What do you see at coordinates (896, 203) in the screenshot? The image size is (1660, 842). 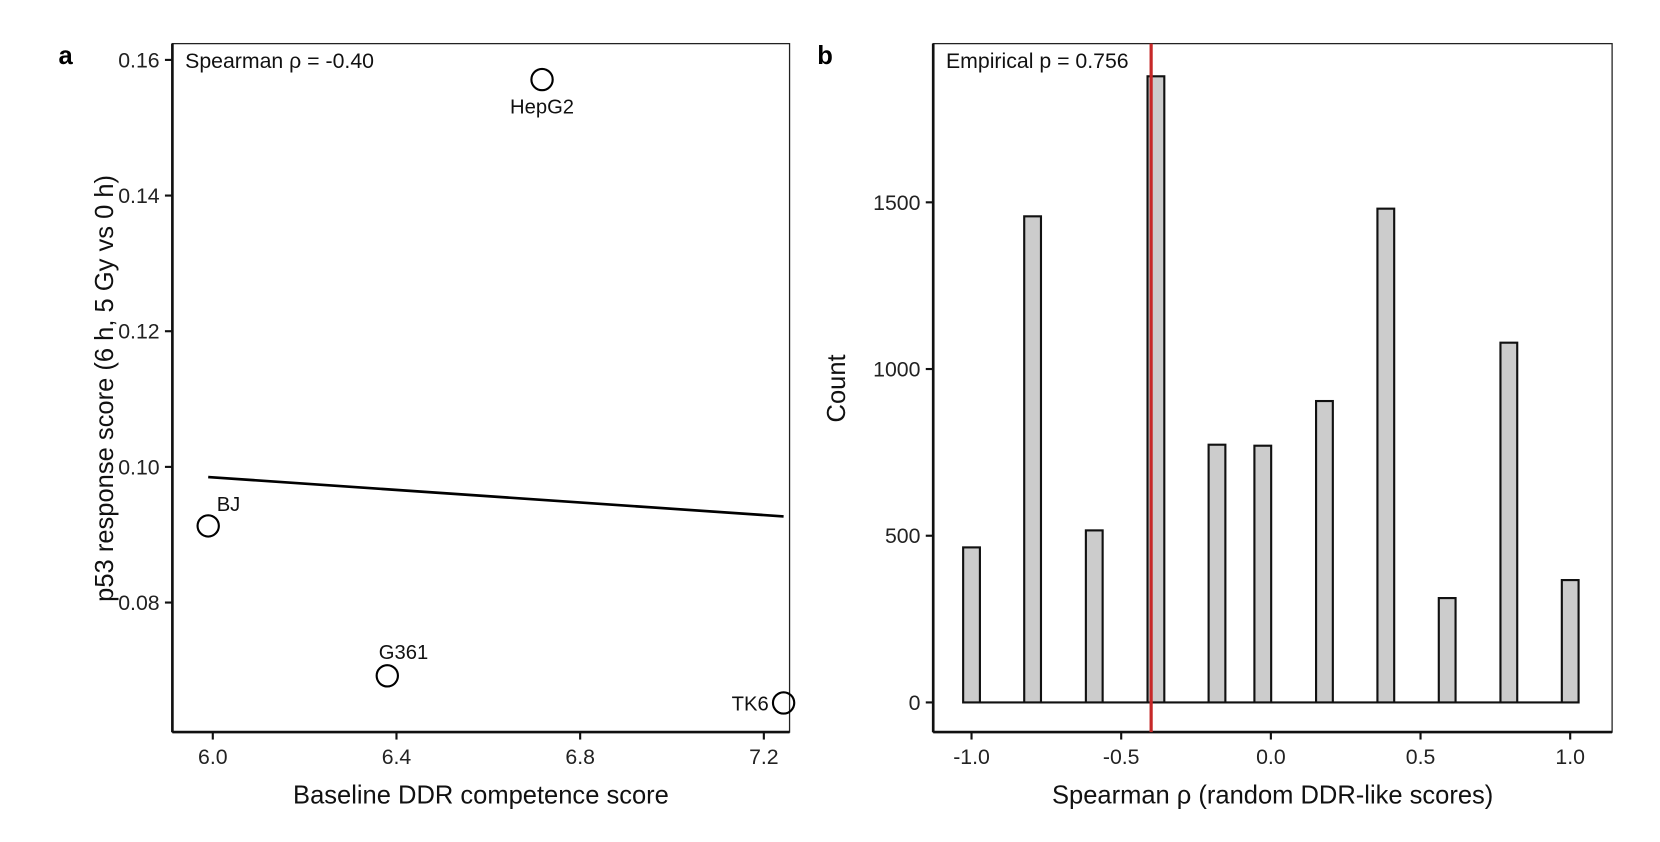 I see `y-tick-label: 1500` at bounding box center [896, 203].